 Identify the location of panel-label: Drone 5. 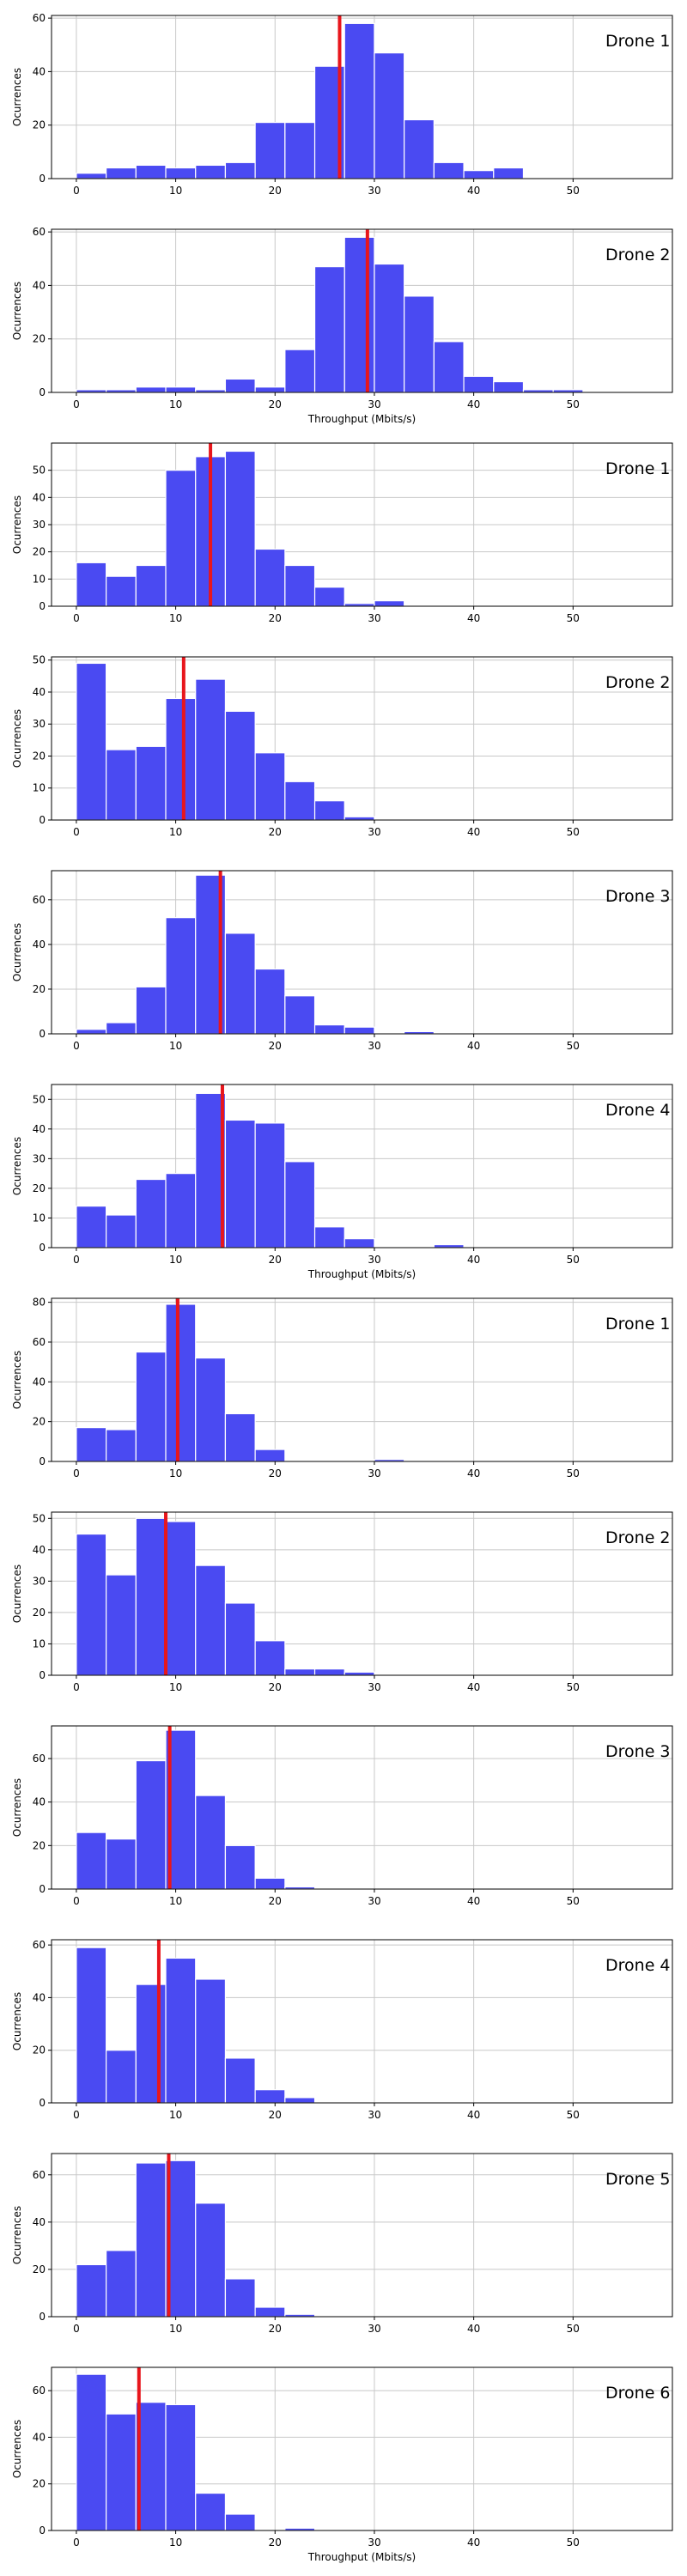
(638, 2179).